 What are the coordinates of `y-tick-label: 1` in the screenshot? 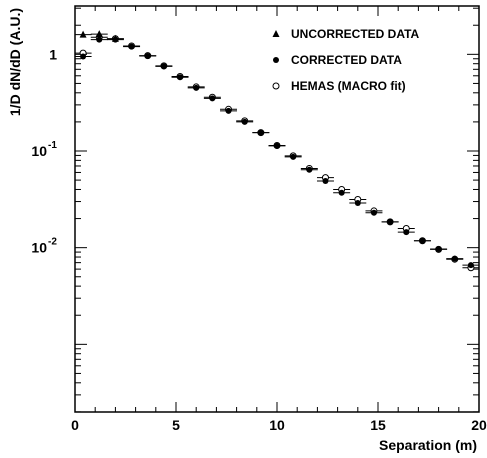 It's located at (53, 54).